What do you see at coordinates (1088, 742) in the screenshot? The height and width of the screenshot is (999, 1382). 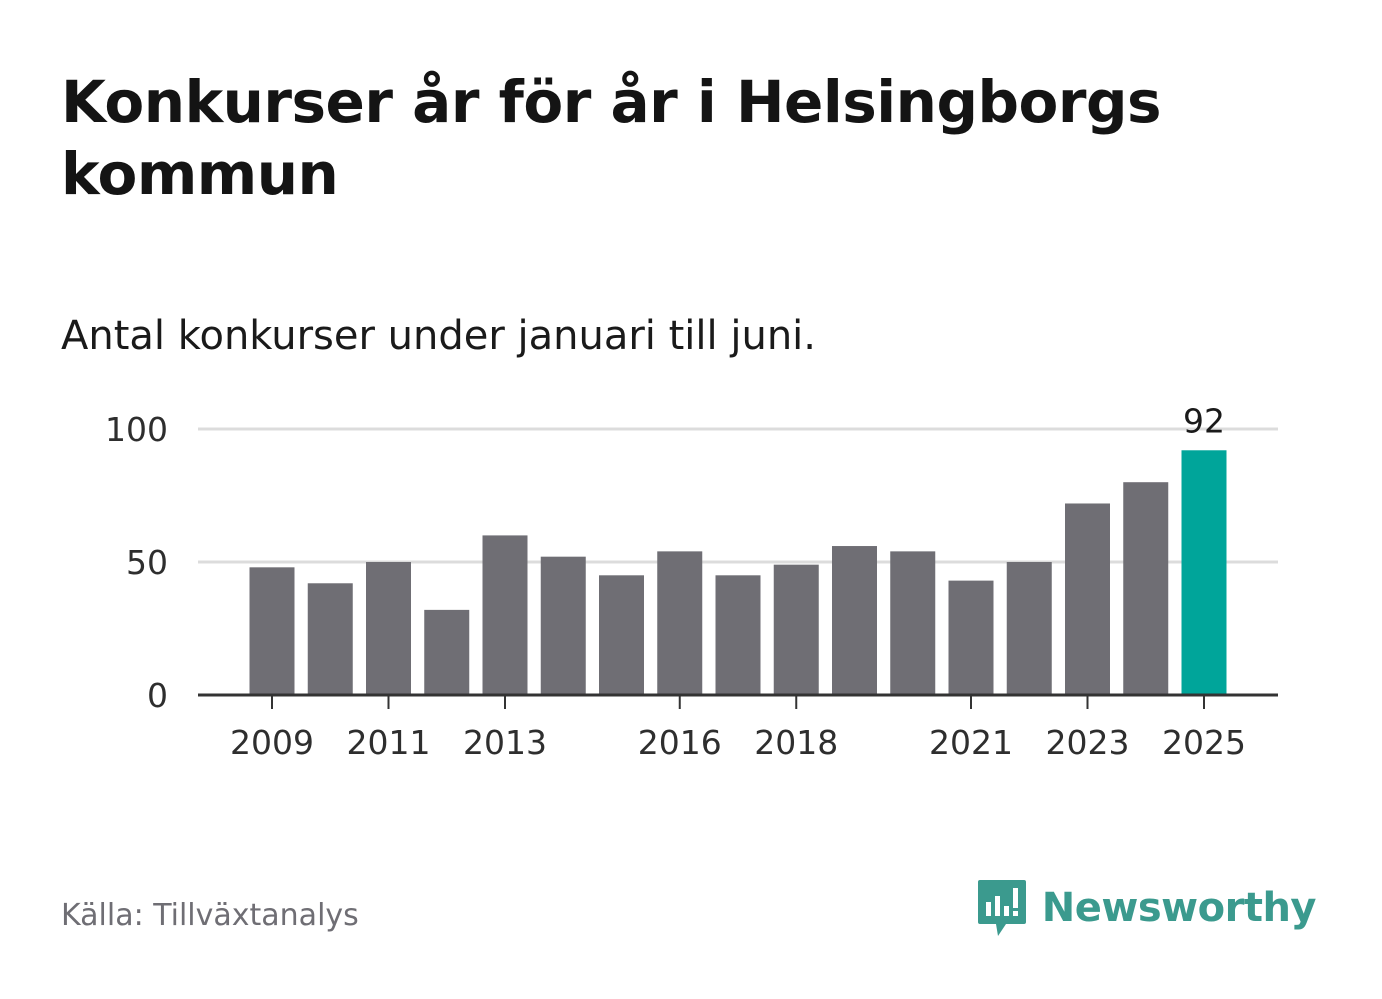 I see `x-tick-label: 2023` at bounding box center [1088, 742].